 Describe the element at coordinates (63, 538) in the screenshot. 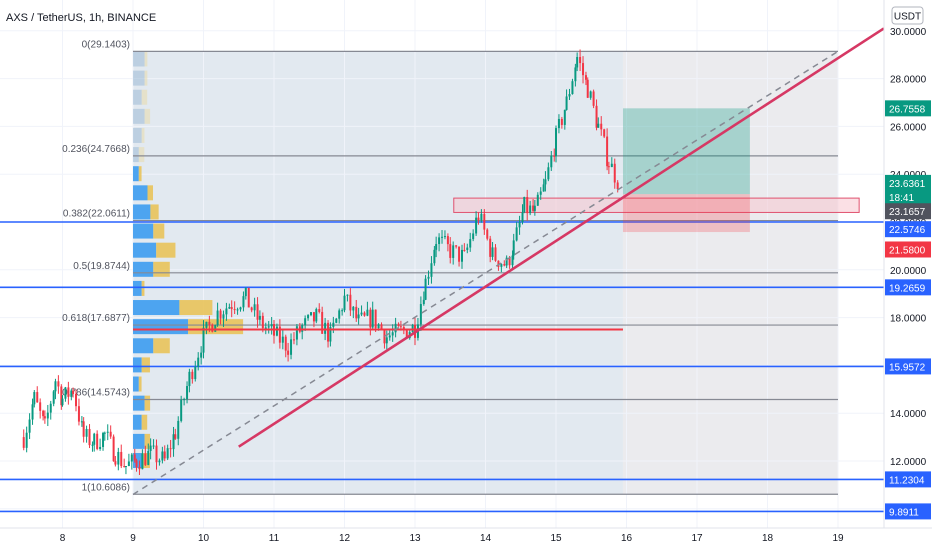

I see `time-tick-label: 8` at that location.